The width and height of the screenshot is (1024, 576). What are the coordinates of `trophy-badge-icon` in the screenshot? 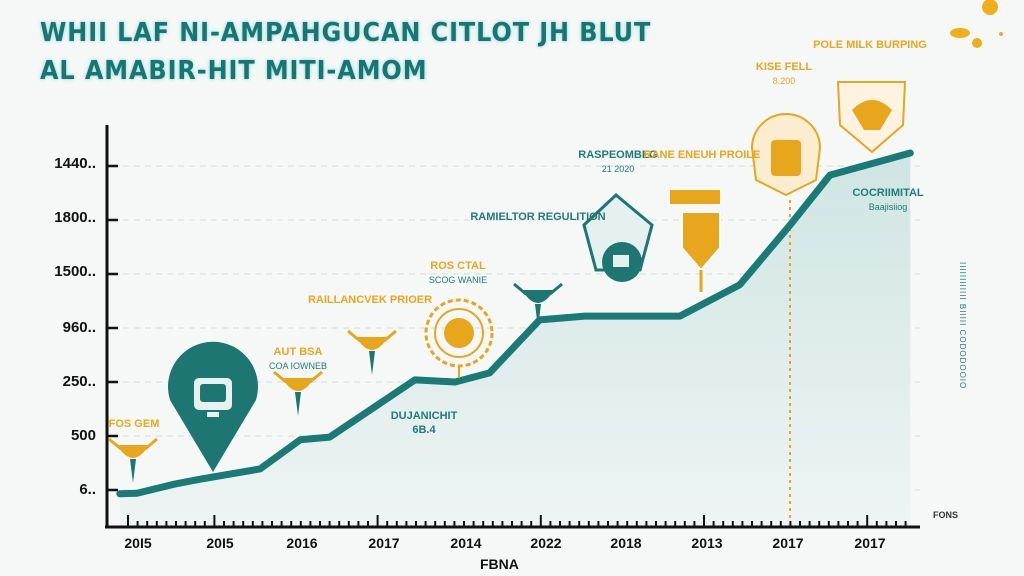 It's located at (786, 155).